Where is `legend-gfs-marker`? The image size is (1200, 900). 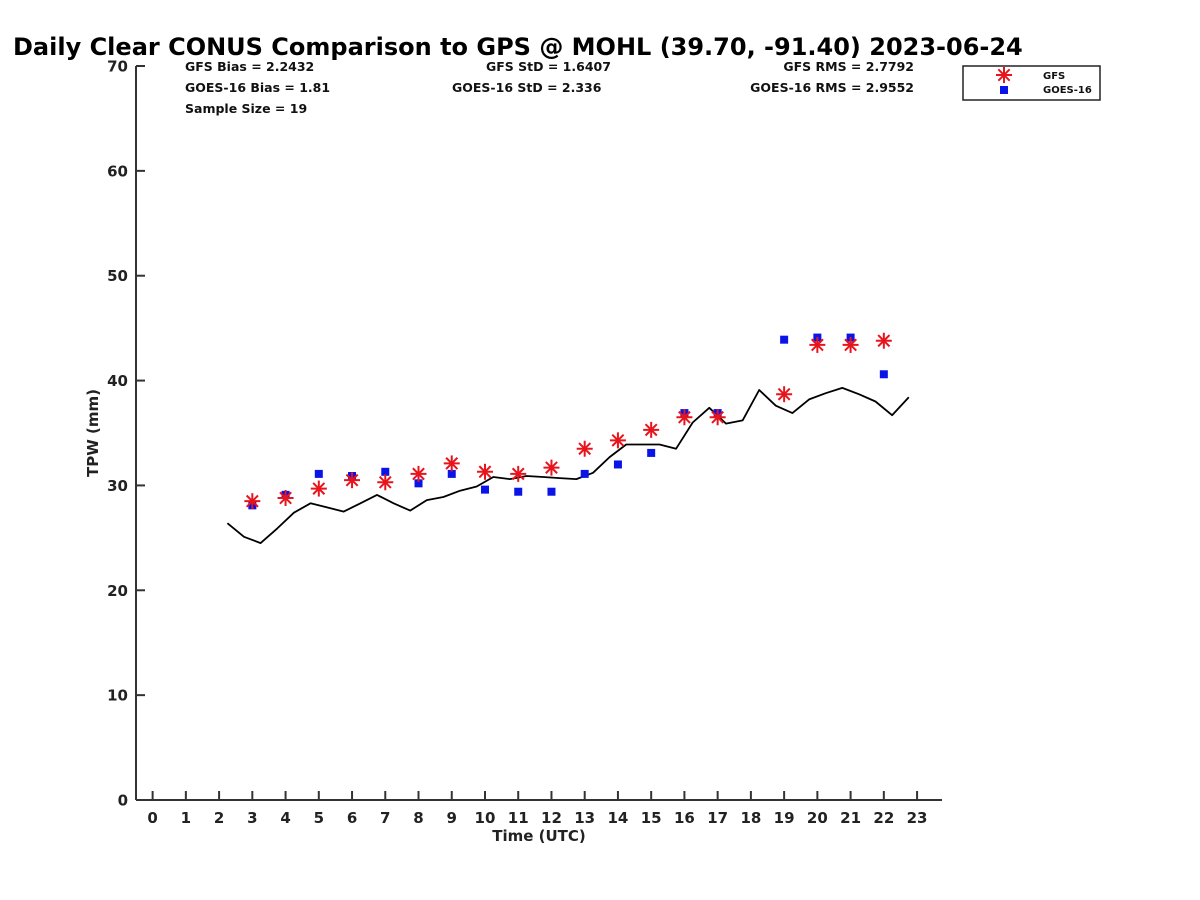 legend-gfs-marker is located at coordinates (1004, 75).